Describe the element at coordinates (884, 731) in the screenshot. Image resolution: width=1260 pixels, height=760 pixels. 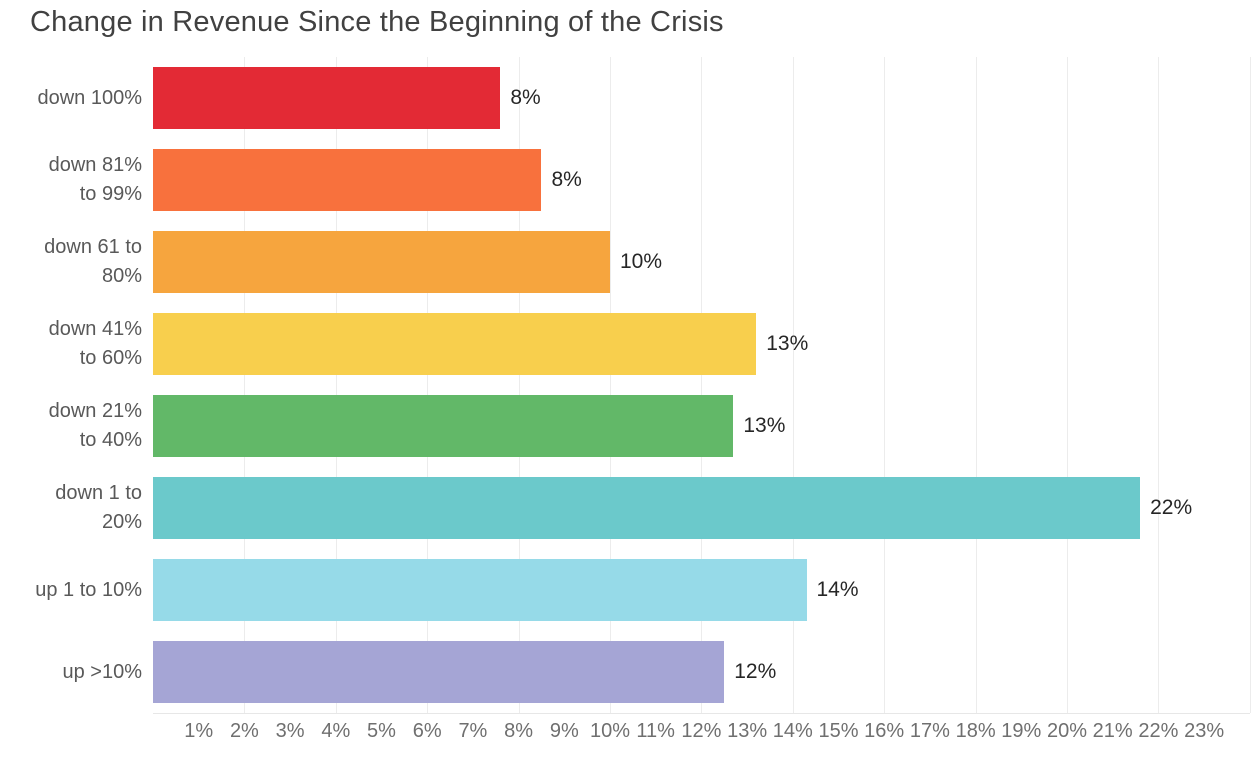
I see `x-tick-16%: 16%` at that location.